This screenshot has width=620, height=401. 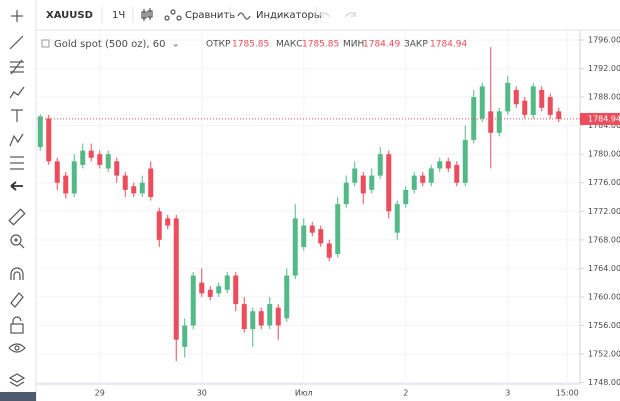 I want to click on x-tick-label: 29, so click(x=100, y=393).